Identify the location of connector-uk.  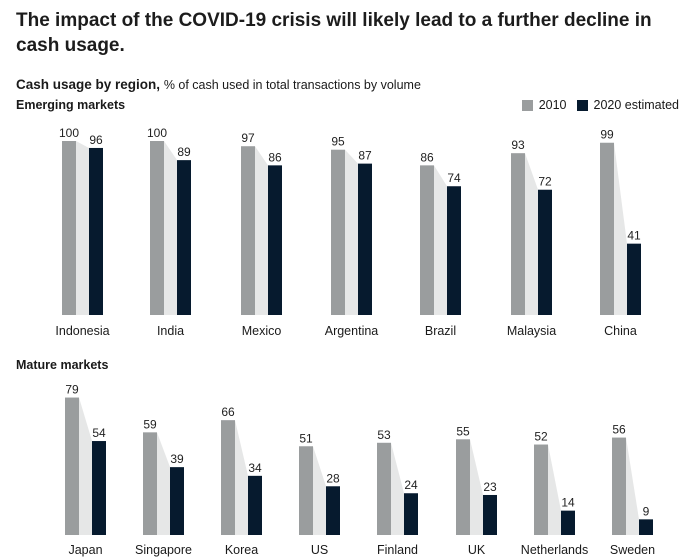
(476, 487).